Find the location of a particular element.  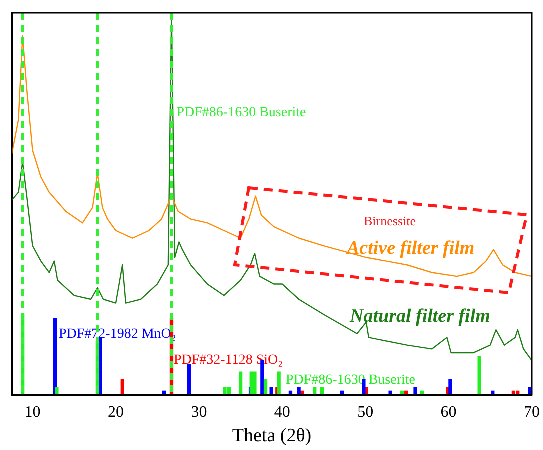

annotation: Birnessite is located at coordinates (390, 220).